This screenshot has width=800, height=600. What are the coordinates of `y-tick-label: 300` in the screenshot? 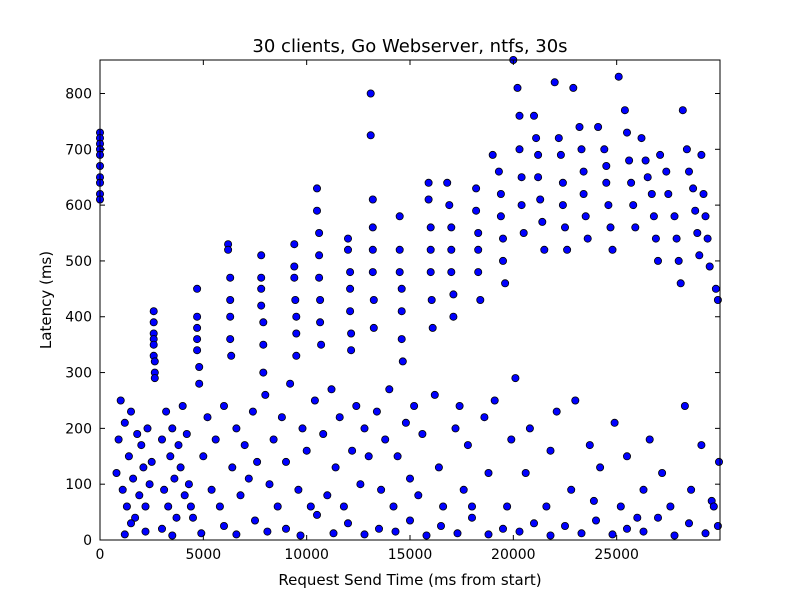 It's located at (78, 374).